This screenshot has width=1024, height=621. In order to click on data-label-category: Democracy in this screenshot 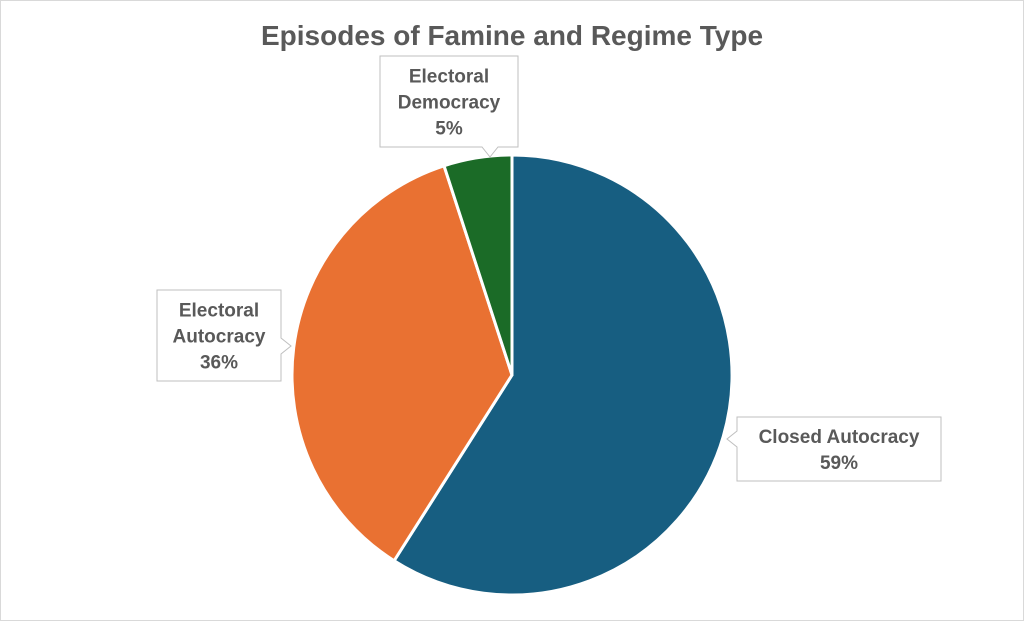, I will do `click(449, 103)`.